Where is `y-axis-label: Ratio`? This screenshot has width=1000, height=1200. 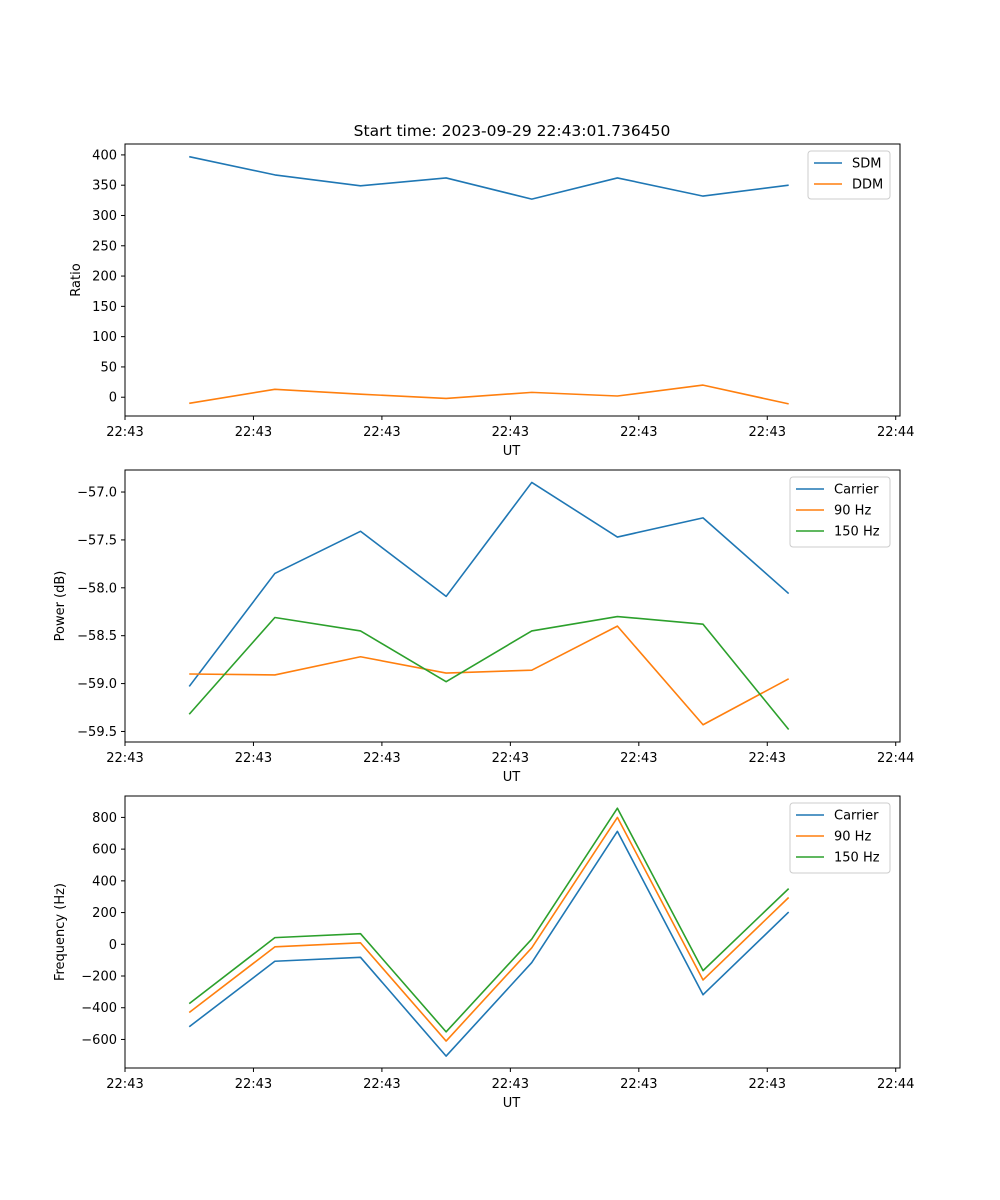 y-axis-label: Ratio is located at coordinates (76, 279).